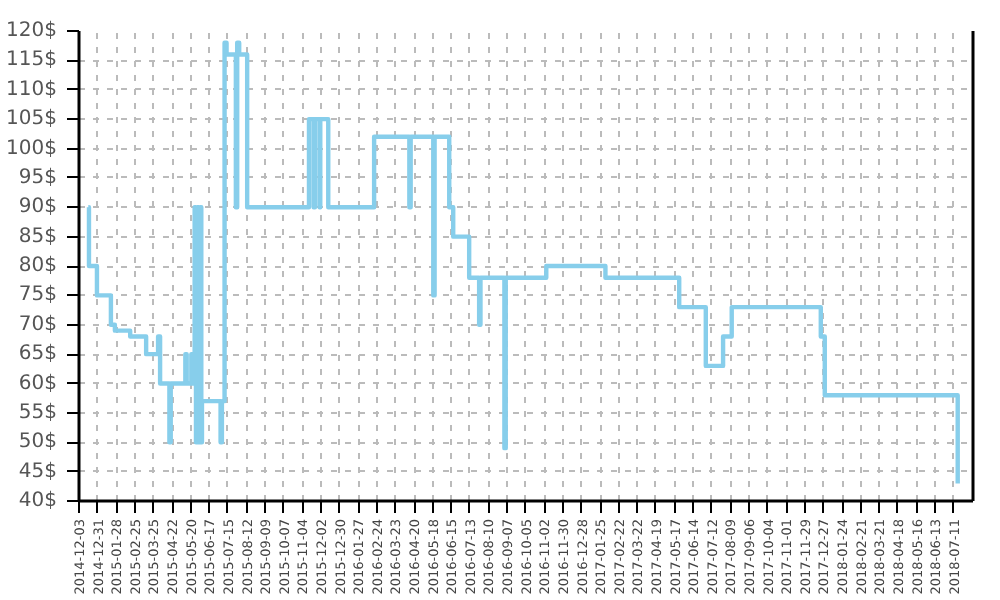 The image size is (1000, 600). I want to click on y-tick-label: 90$, so click(38, 207).